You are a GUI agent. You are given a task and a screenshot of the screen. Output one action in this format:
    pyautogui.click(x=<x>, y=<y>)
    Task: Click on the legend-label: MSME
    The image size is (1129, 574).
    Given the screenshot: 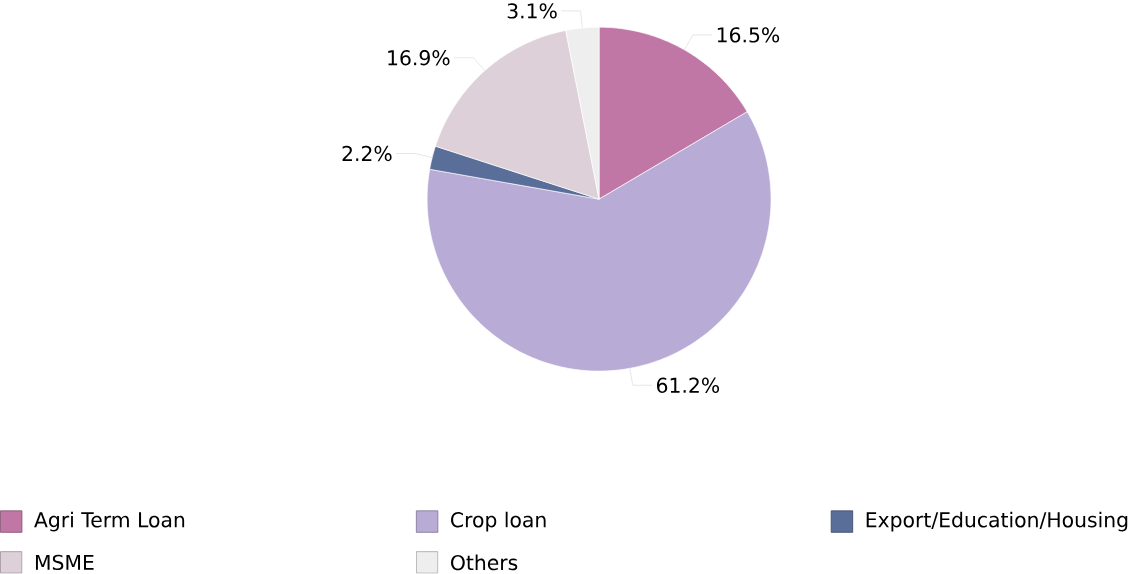 What is the action you would take?
    pyautogui.click(x=64, y=562)
    